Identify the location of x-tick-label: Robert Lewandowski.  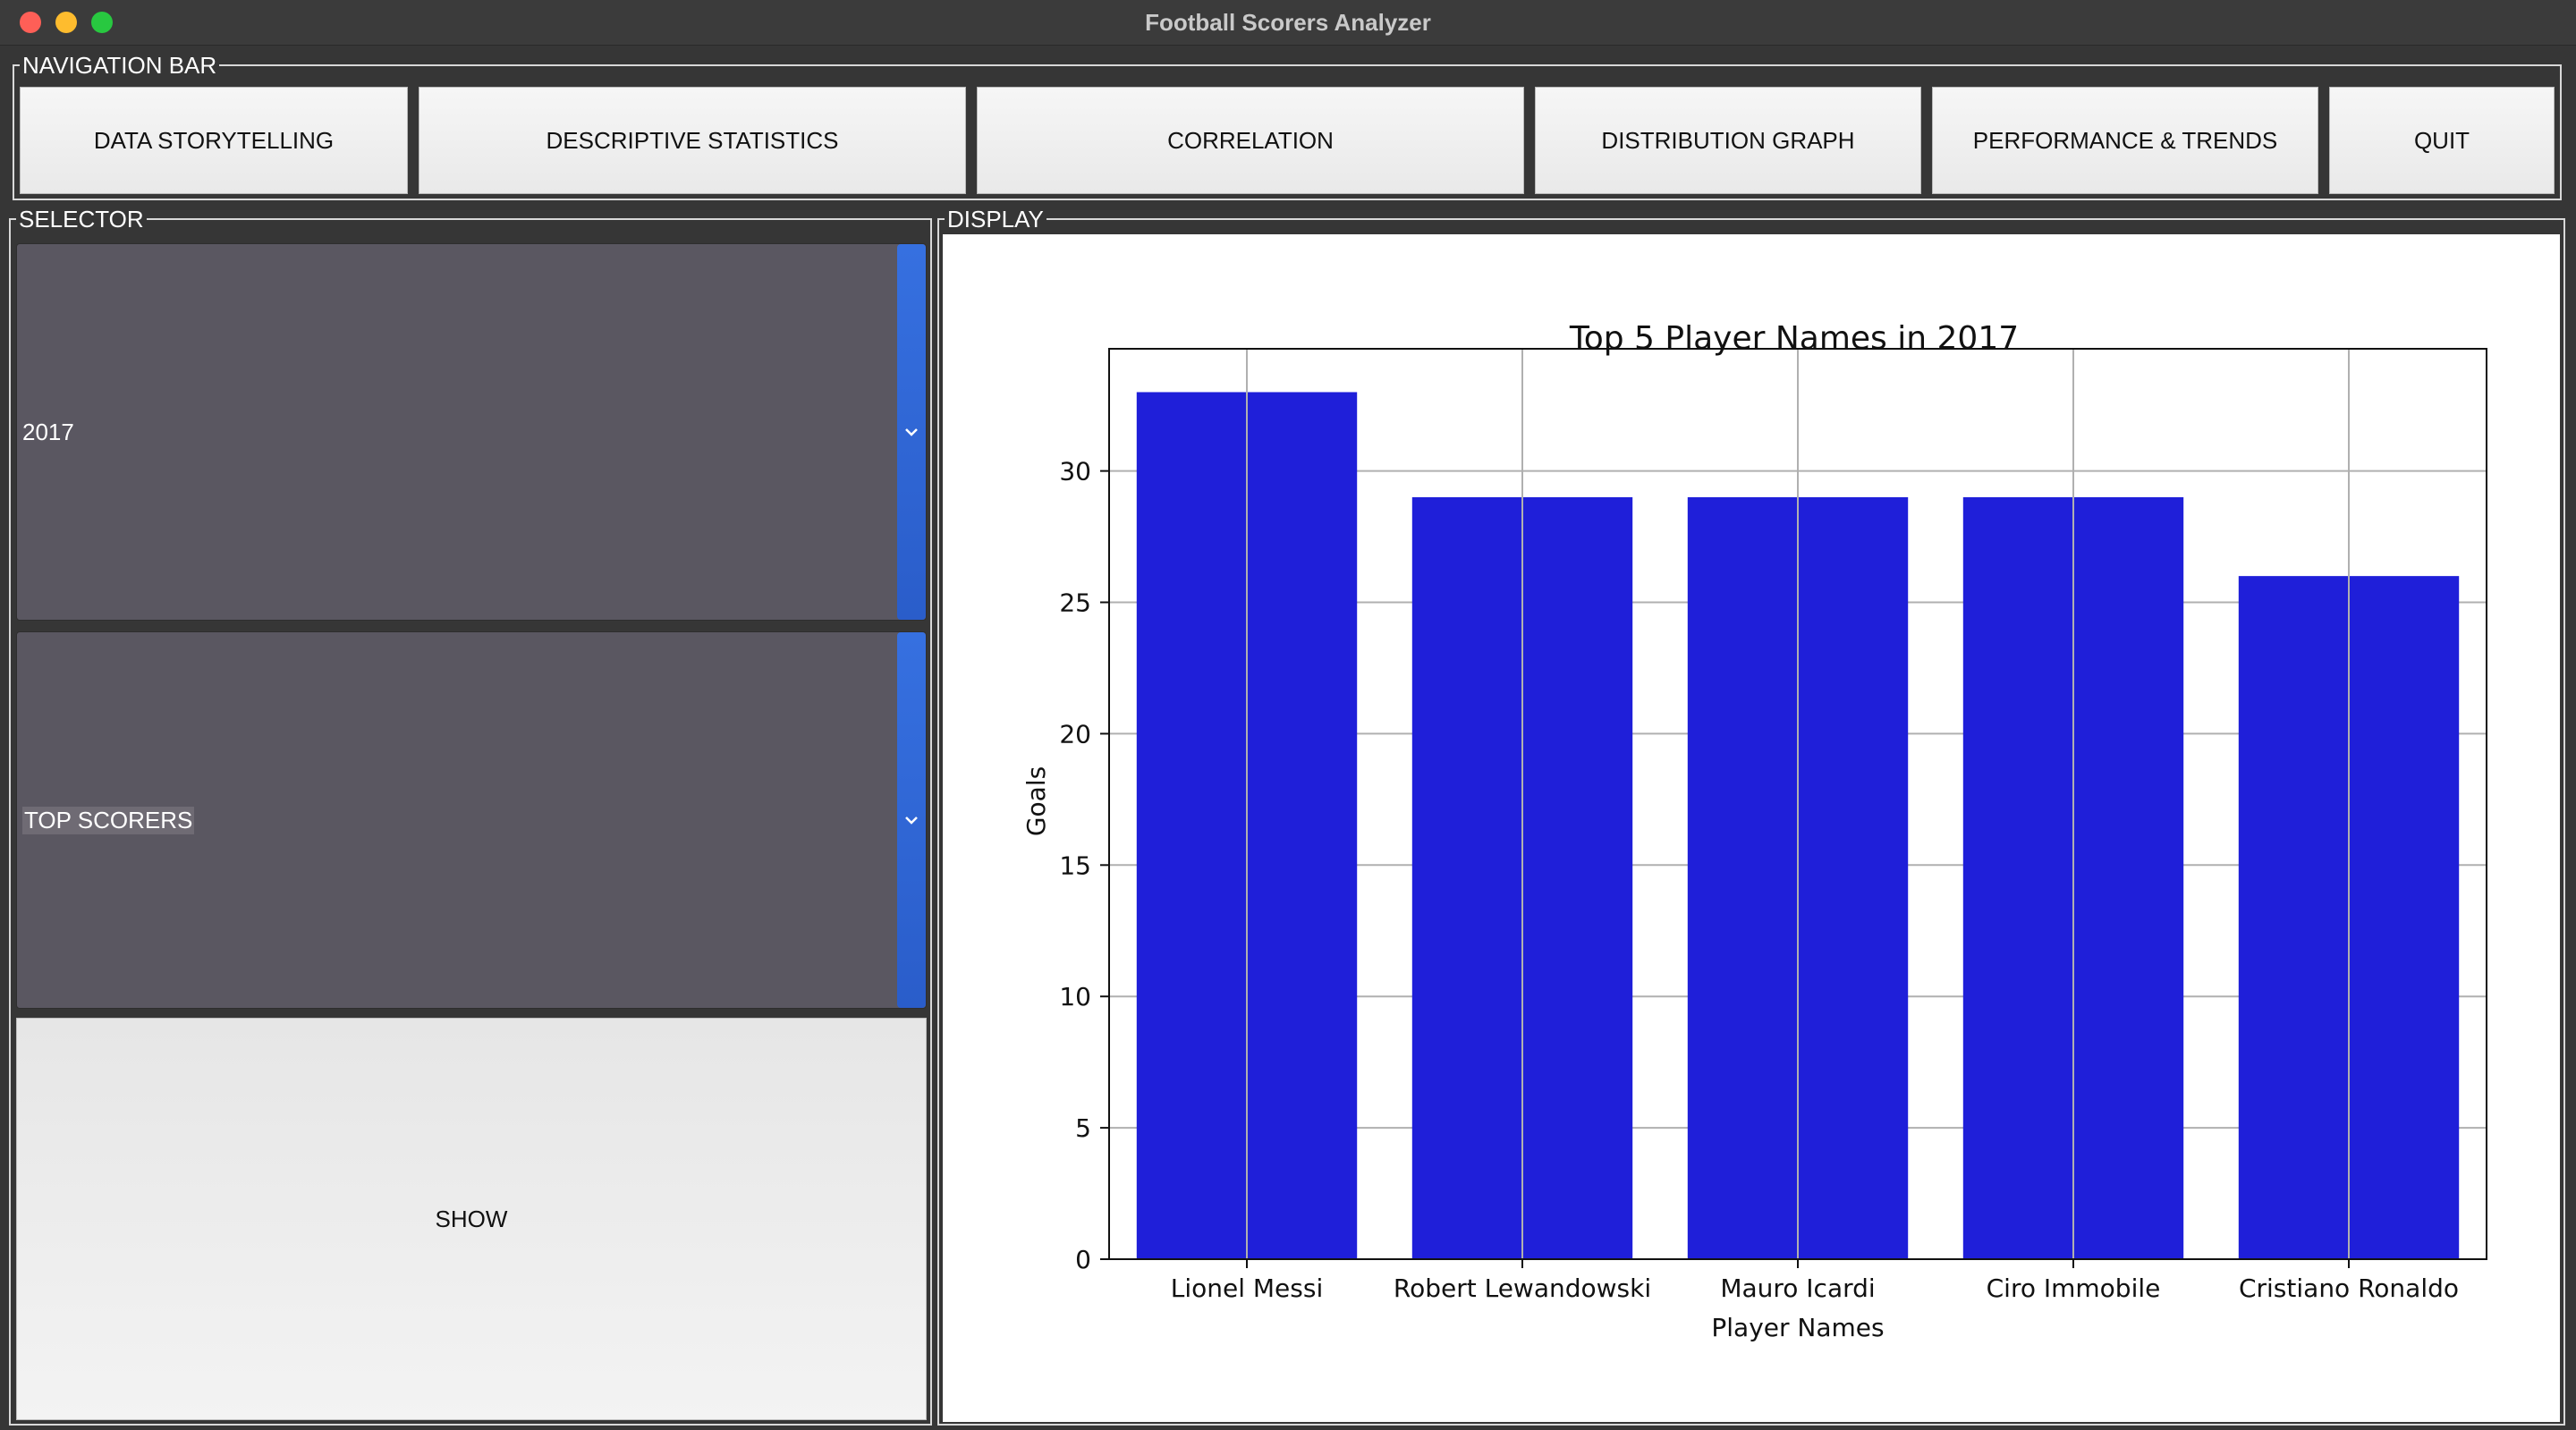
(1522, 1288).